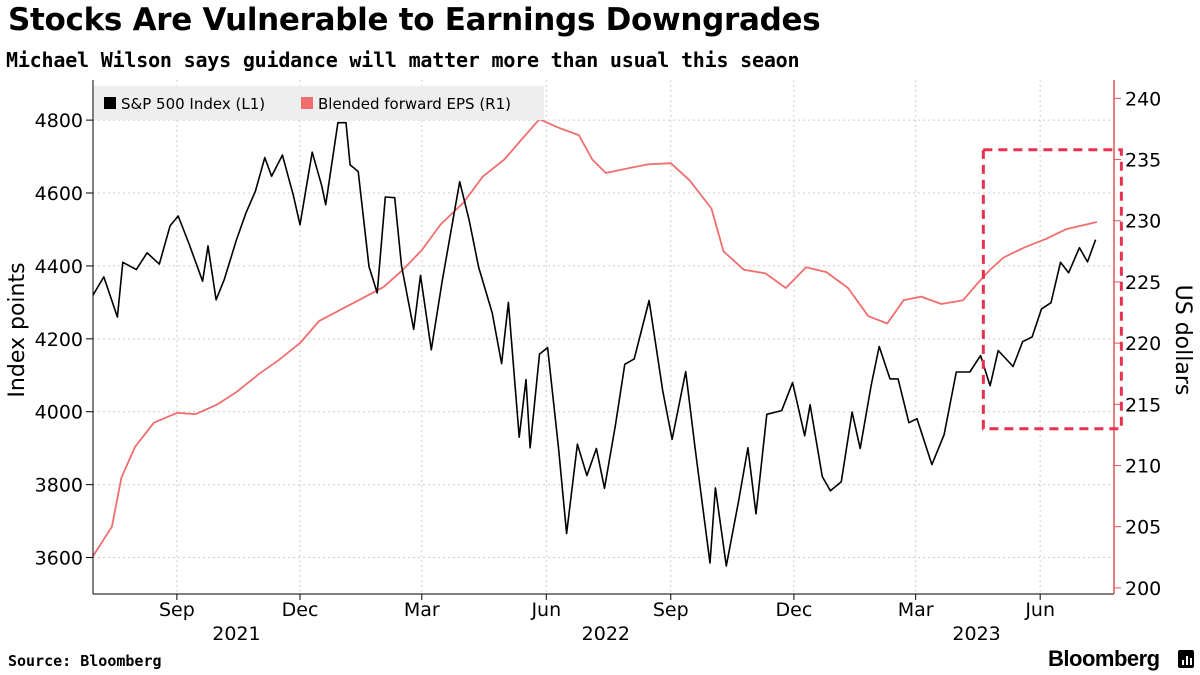  I want to click on y-right-tick-label: 225, so click(1143, 283).